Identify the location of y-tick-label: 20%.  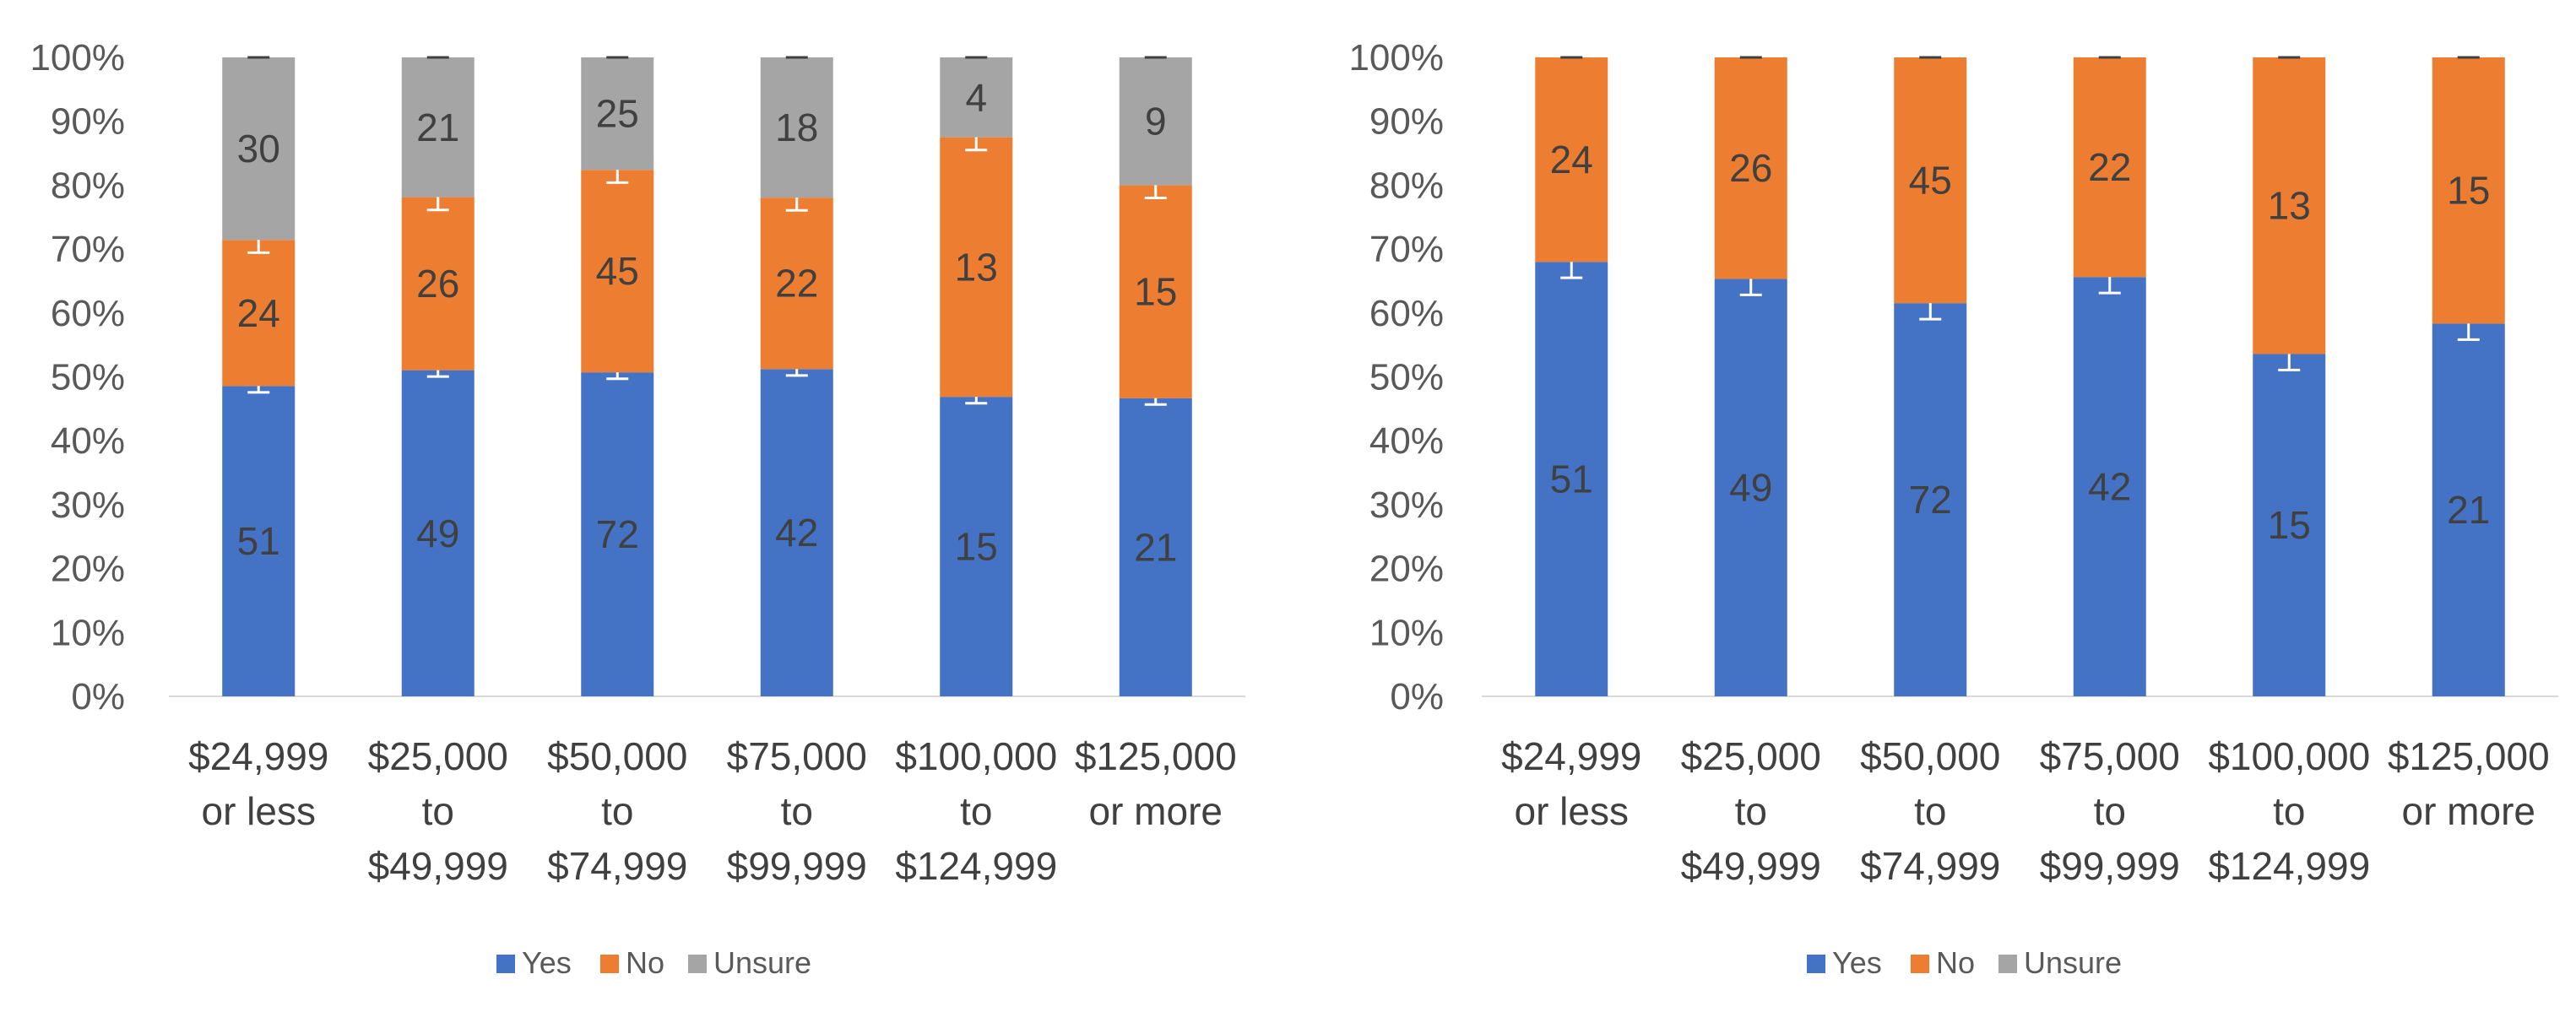
(88, 569).